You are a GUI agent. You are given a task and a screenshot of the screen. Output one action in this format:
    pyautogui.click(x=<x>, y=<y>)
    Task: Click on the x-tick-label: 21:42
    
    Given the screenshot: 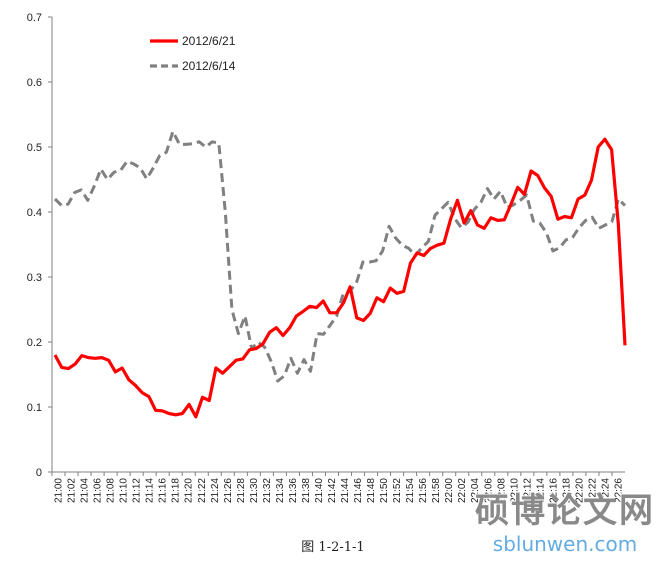 What is the action you would take?
    pyautogui.click(x=332, y=490)
    